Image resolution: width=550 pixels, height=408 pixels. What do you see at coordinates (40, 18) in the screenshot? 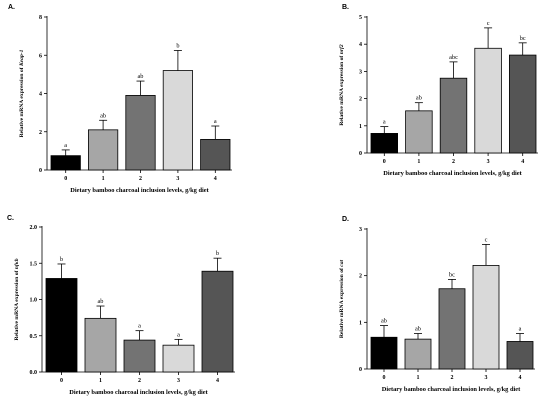
I see `y-tick-label: 8` at bounding box center [40, 18].